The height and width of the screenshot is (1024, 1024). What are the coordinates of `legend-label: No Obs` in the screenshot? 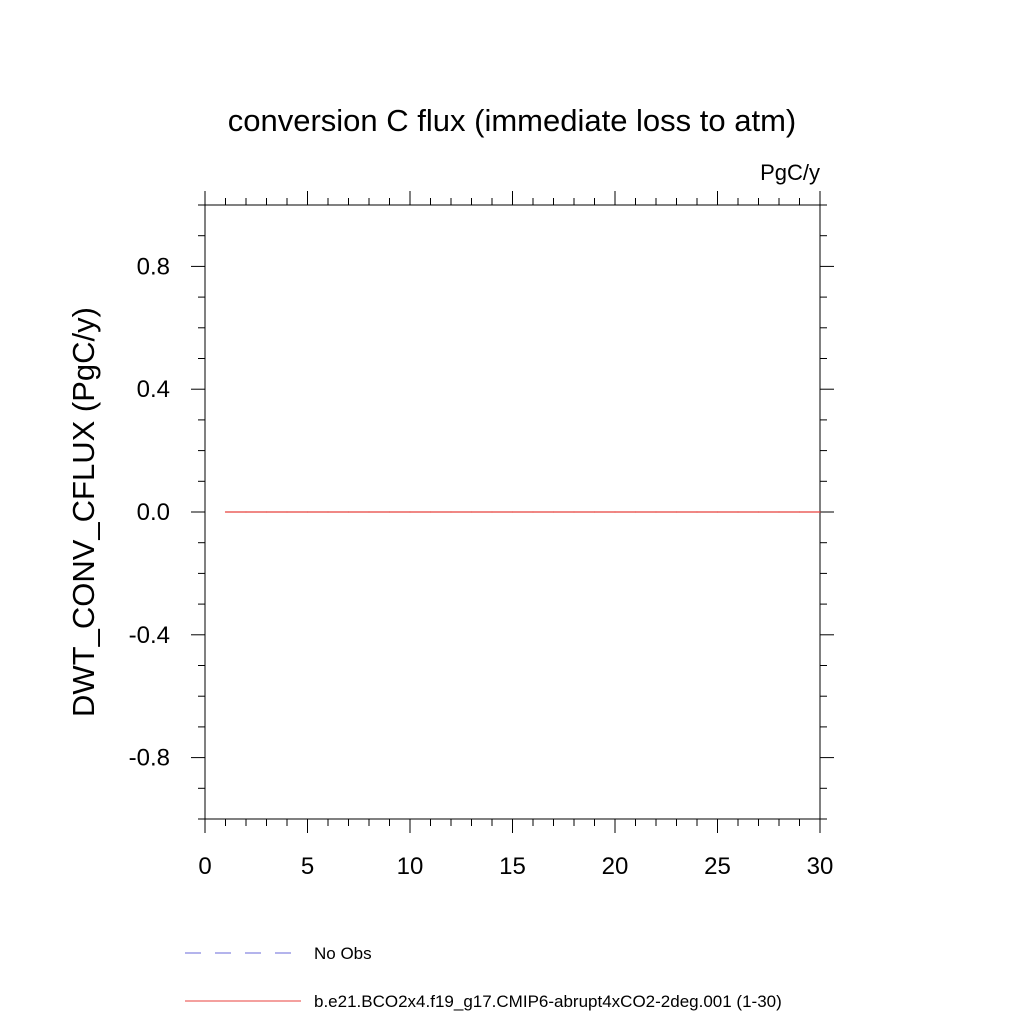 It's located at (343, 953).